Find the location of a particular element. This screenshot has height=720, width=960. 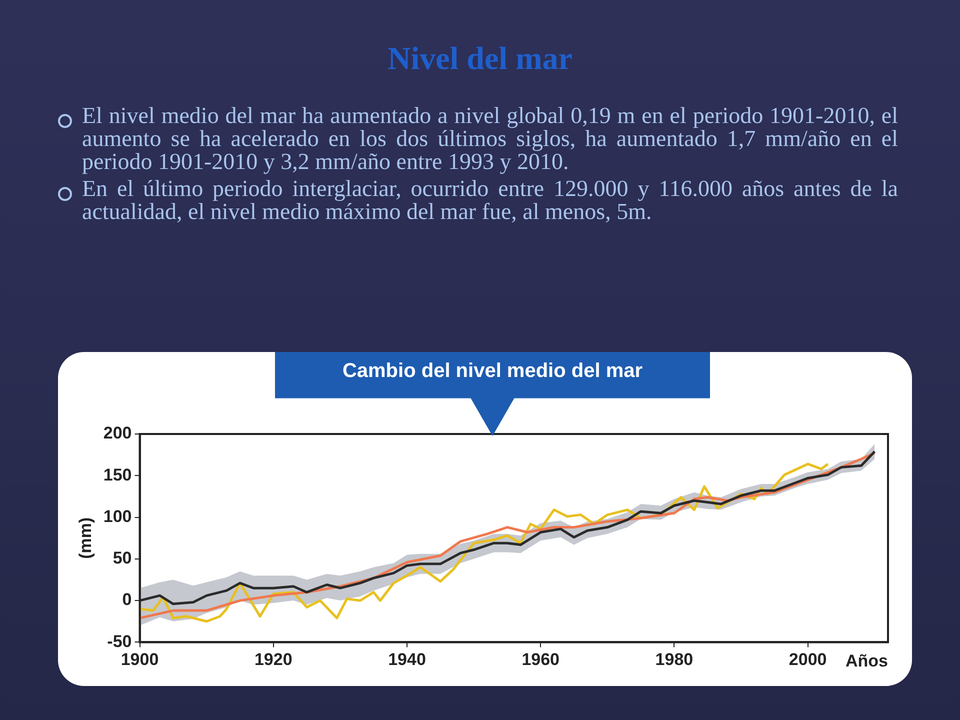

y-tick-label: 100 is located at coordinates (117, 516).